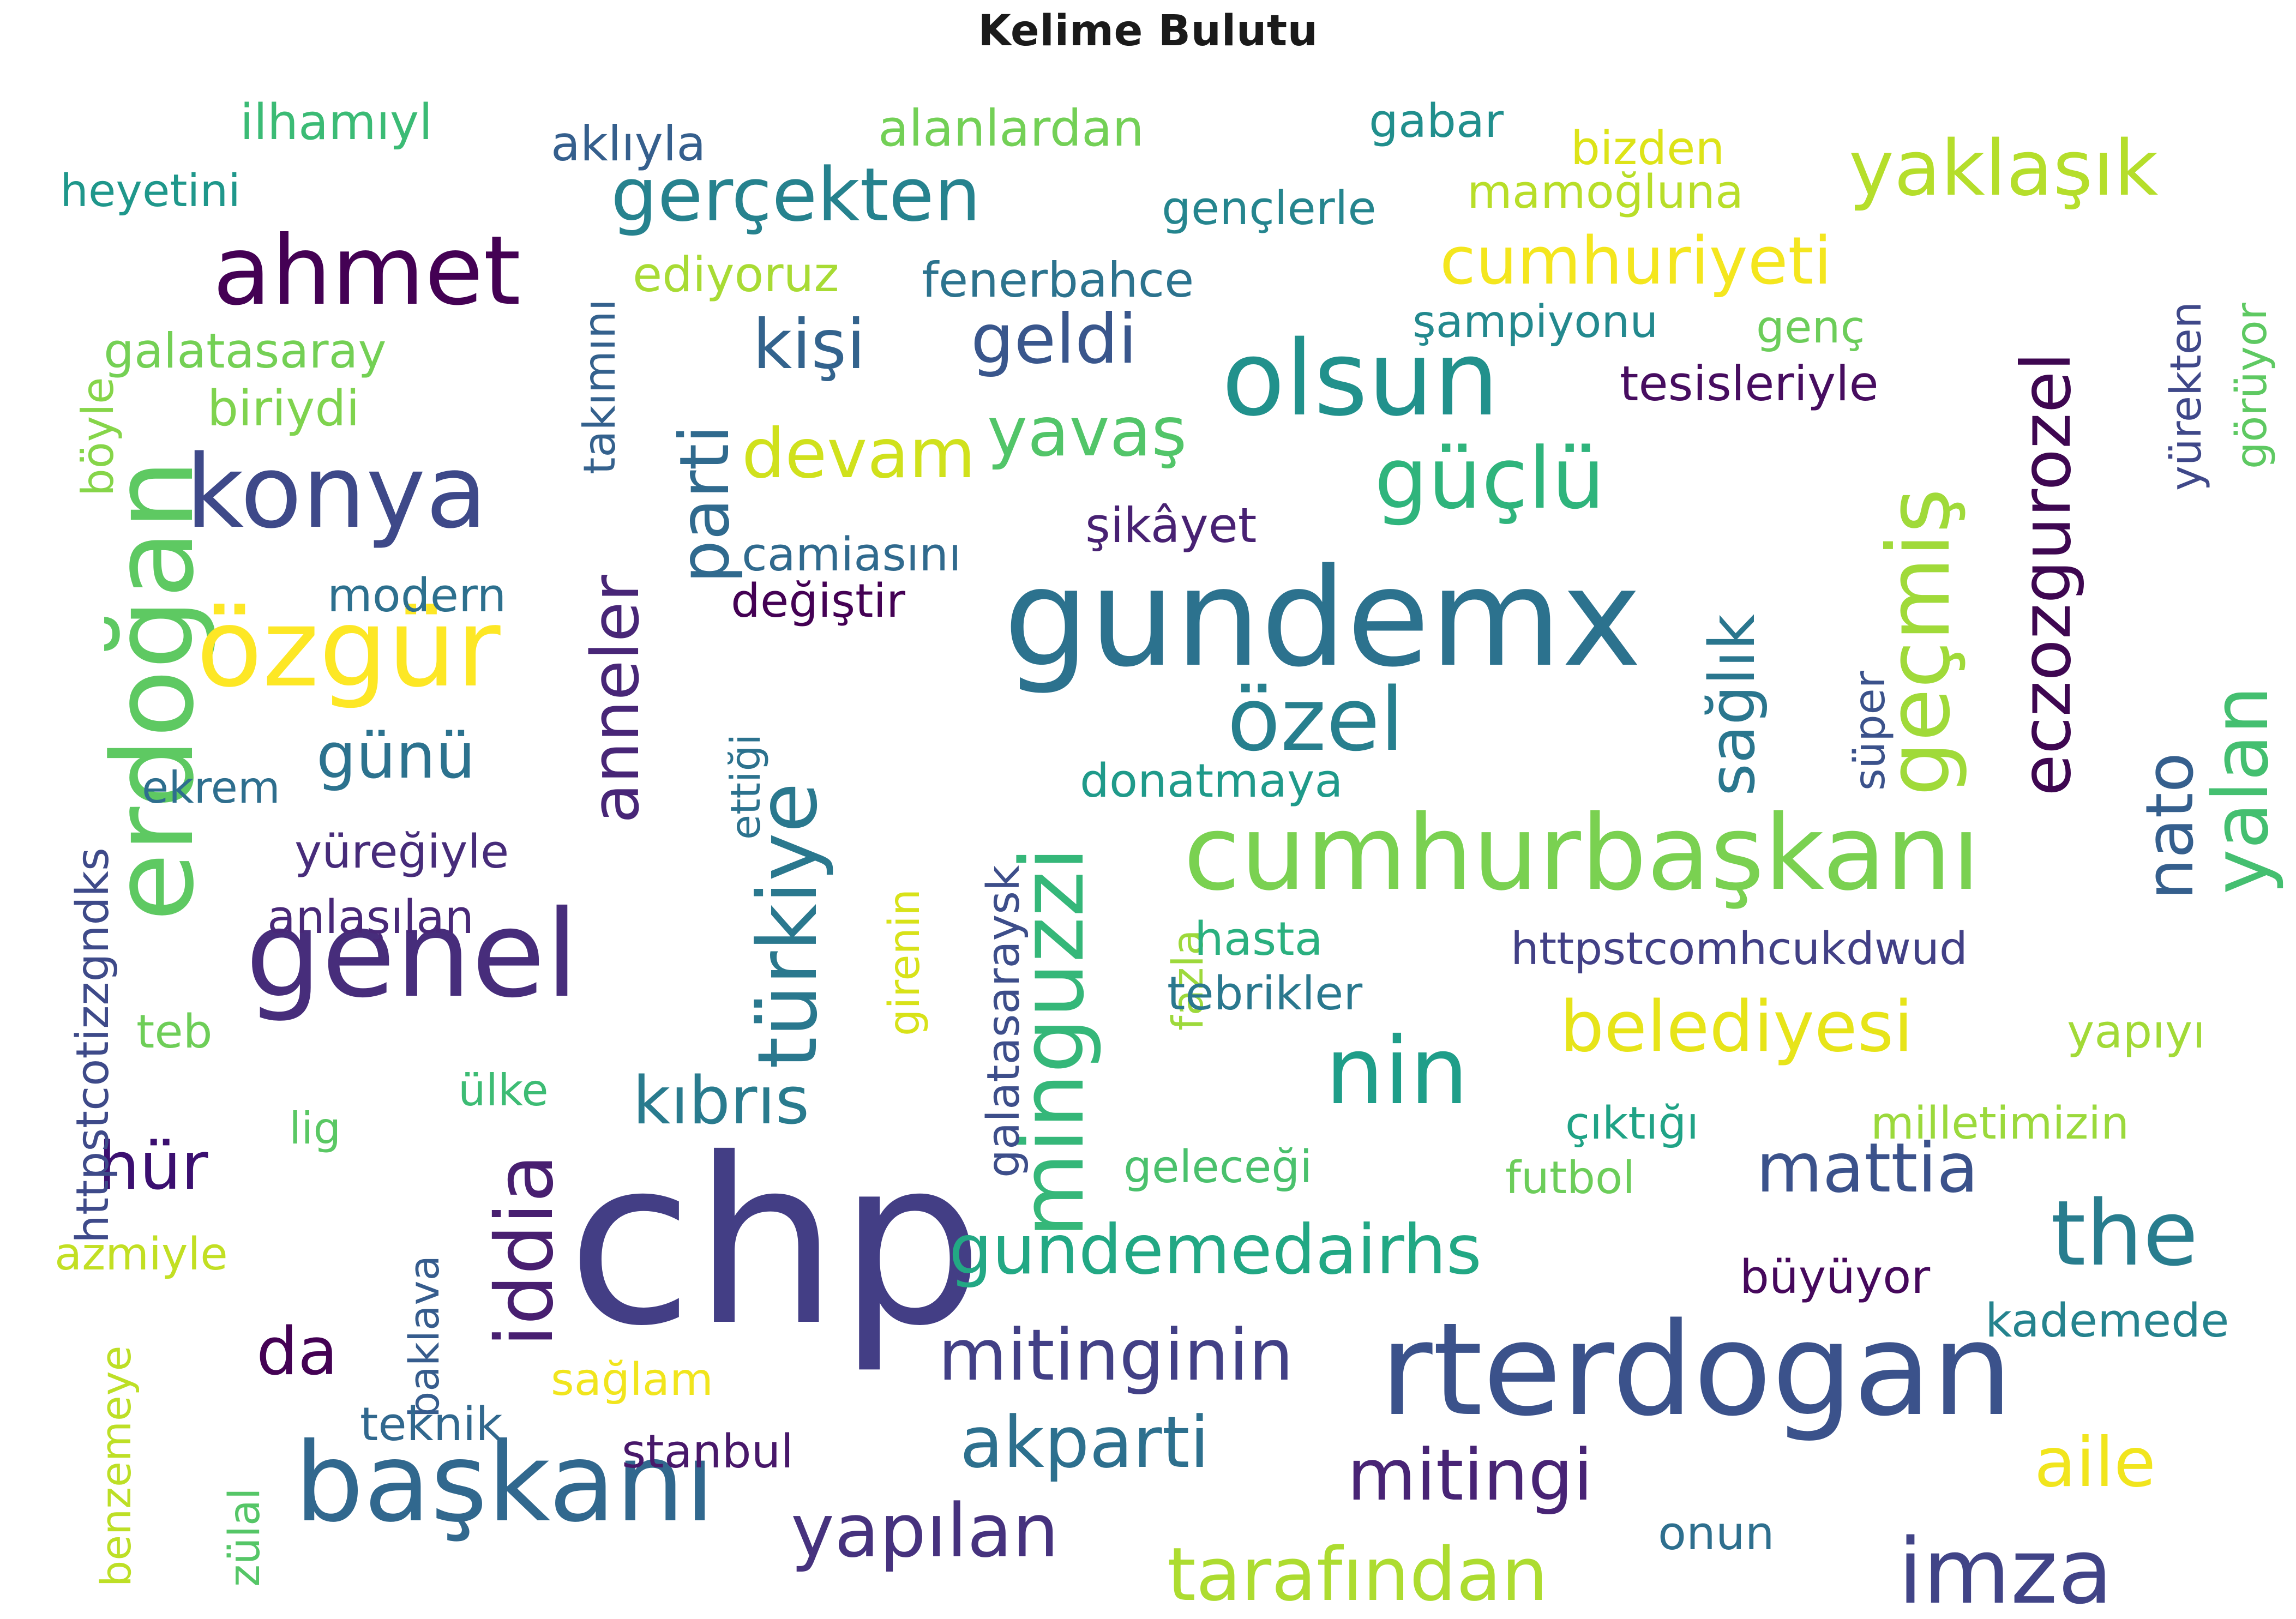  Describe the element at coordinates (1836, 1277) in the screenshot. I see `word-93: büyüyor` at that location.